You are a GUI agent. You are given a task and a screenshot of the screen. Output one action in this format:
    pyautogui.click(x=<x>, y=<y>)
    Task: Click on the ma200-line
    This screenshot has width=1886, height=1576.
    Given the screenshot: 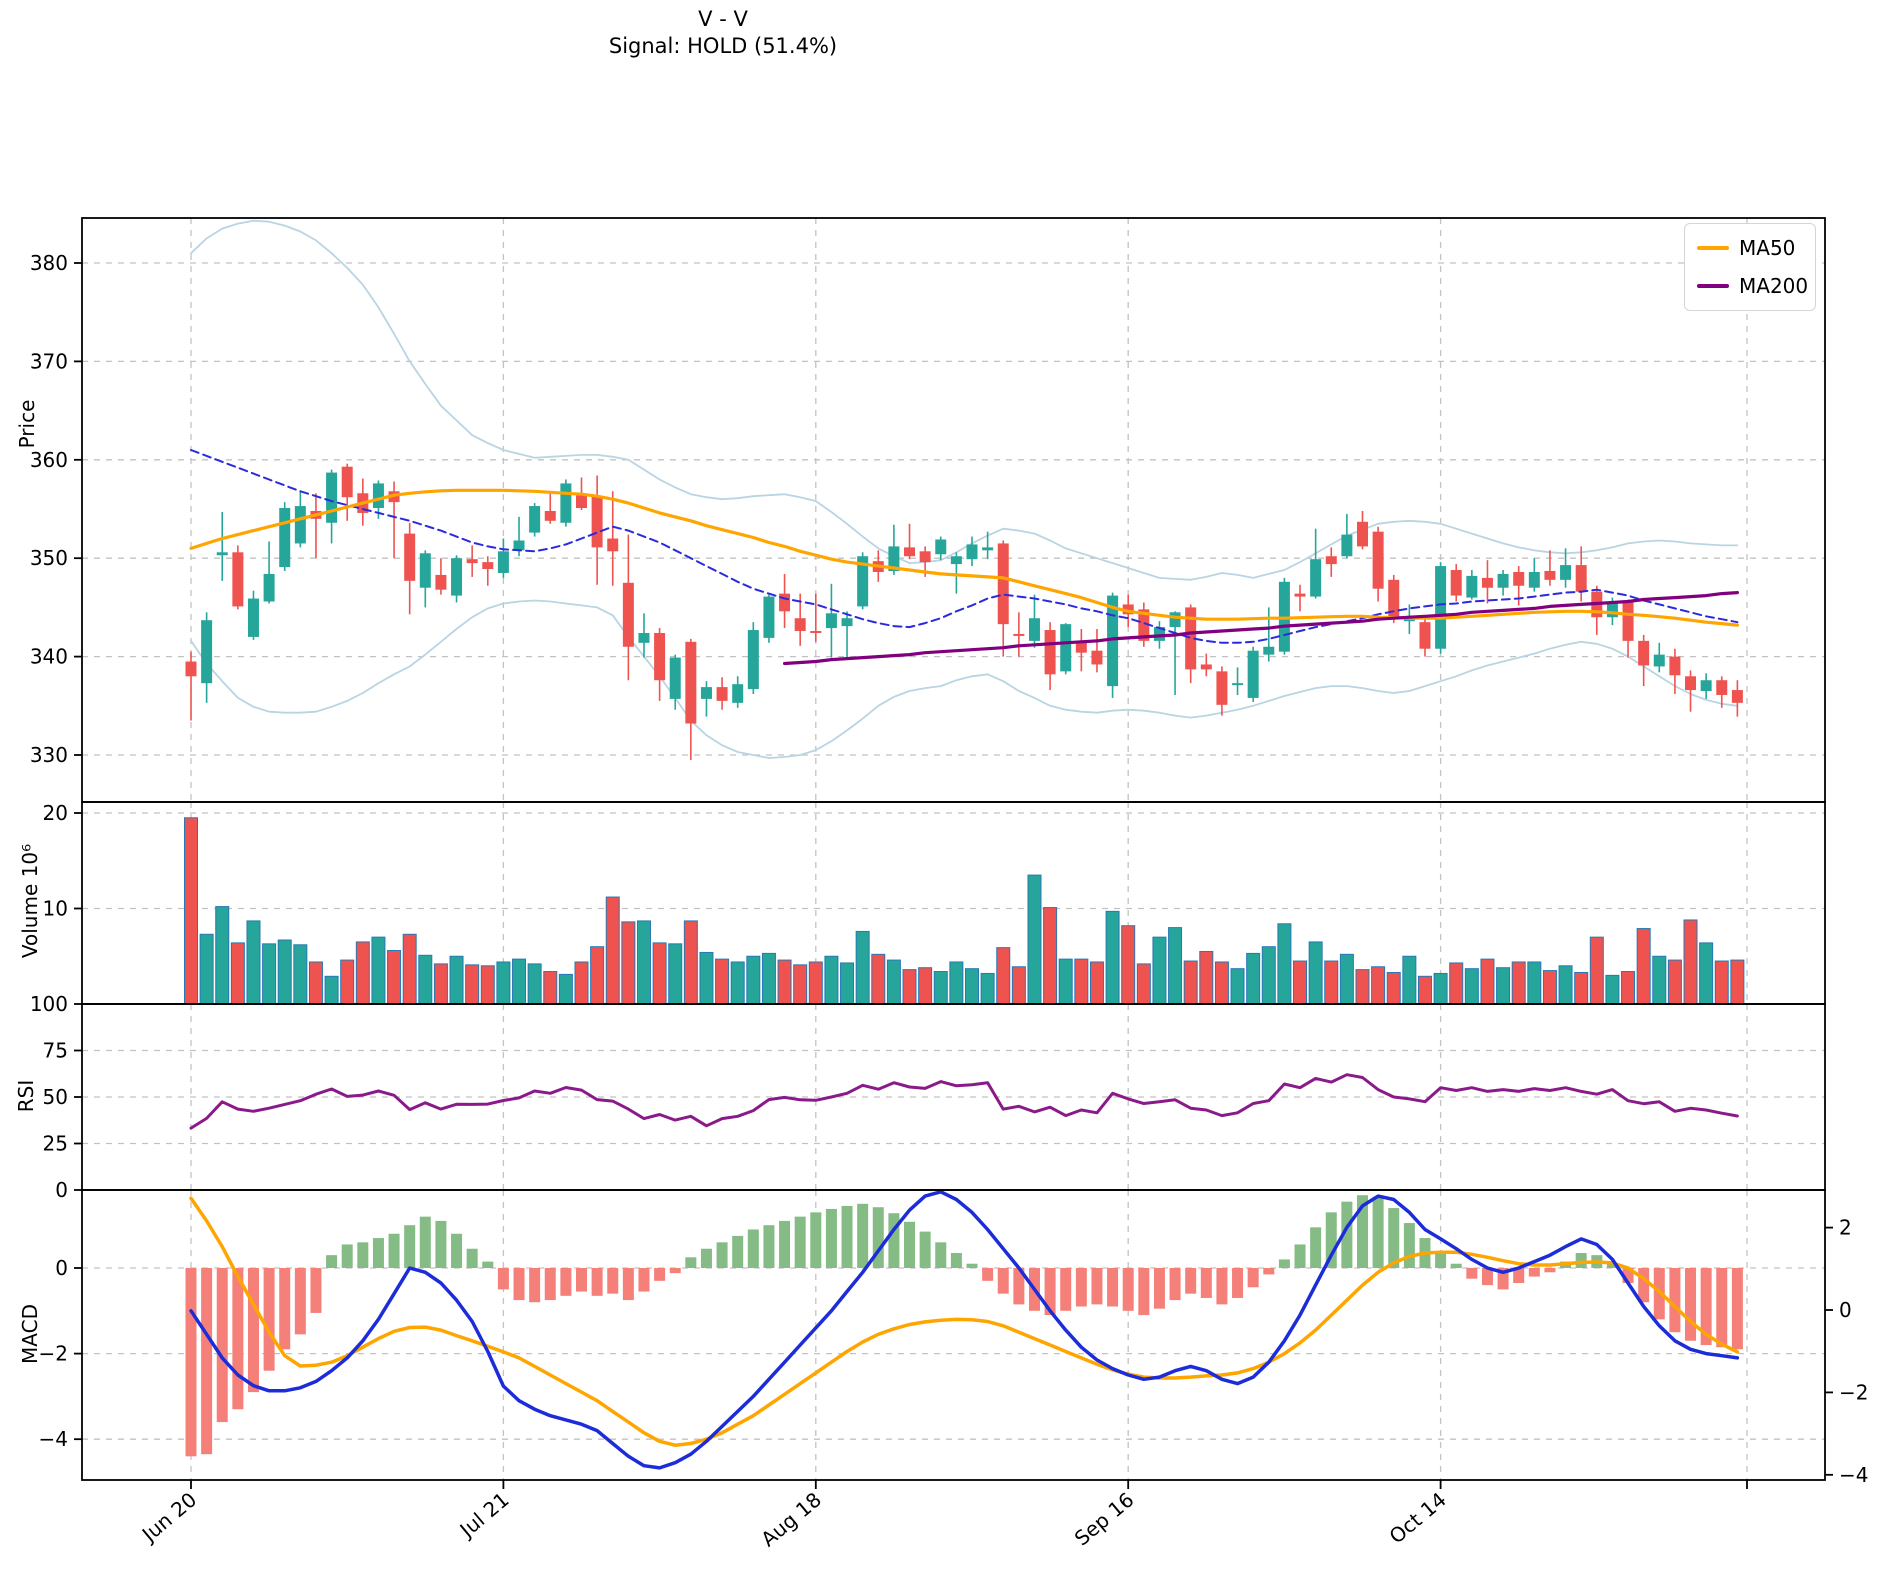 What is the action you would take?
    pyautogui.click(x=1261, y=628)
    